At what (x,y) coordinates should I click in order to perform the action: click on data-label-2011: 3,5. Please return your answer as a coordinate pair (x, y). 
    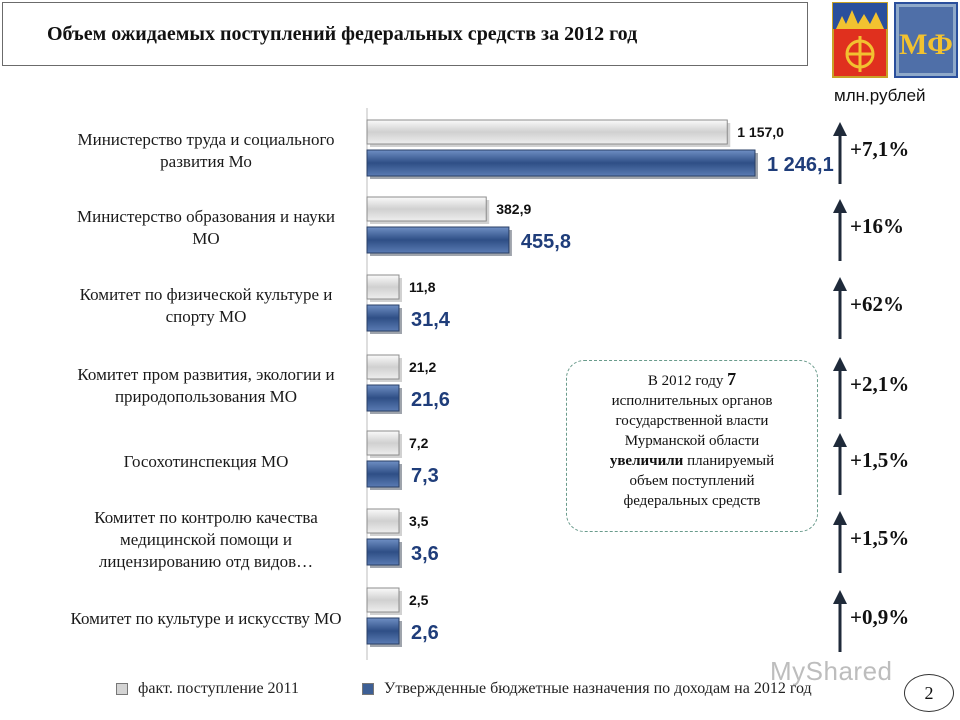
    Looking at the image, I should click on (419, 521).